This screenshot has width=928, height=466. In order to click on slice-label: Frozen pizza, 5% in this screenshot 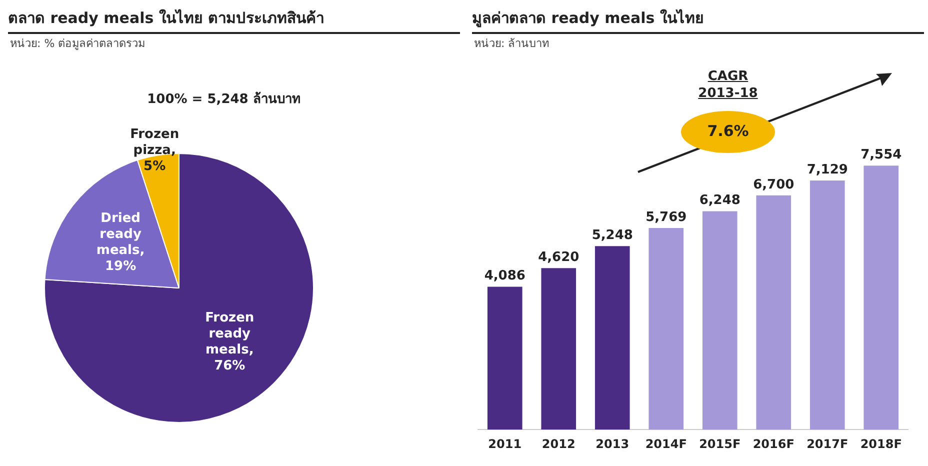, I will do `click(155, 150)`.